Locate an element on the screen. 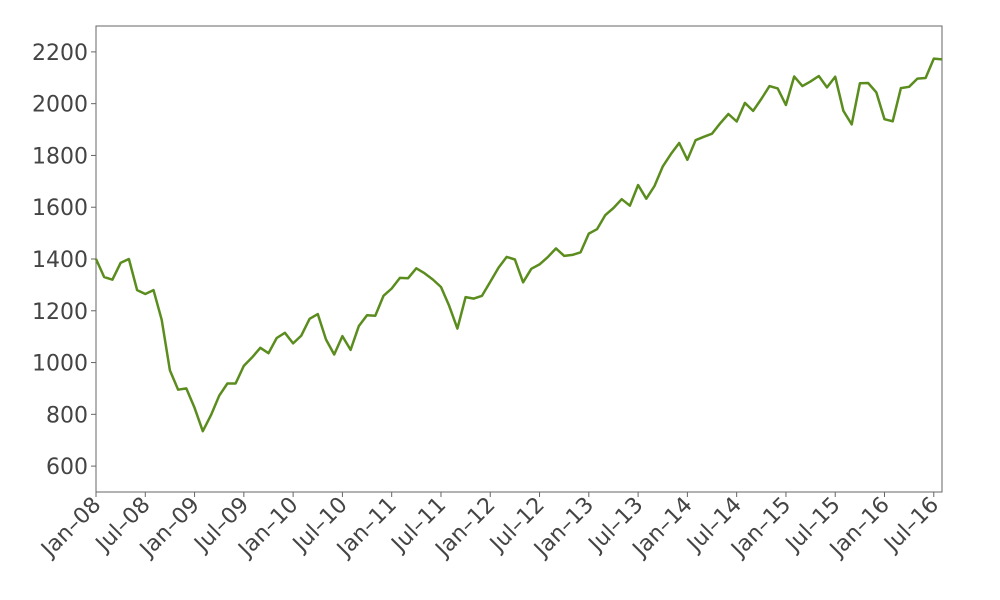 Image resolution: width=1000 pixels, height=600 pixels. y-tick-label: 1600 is located at coordinates (60, 208).